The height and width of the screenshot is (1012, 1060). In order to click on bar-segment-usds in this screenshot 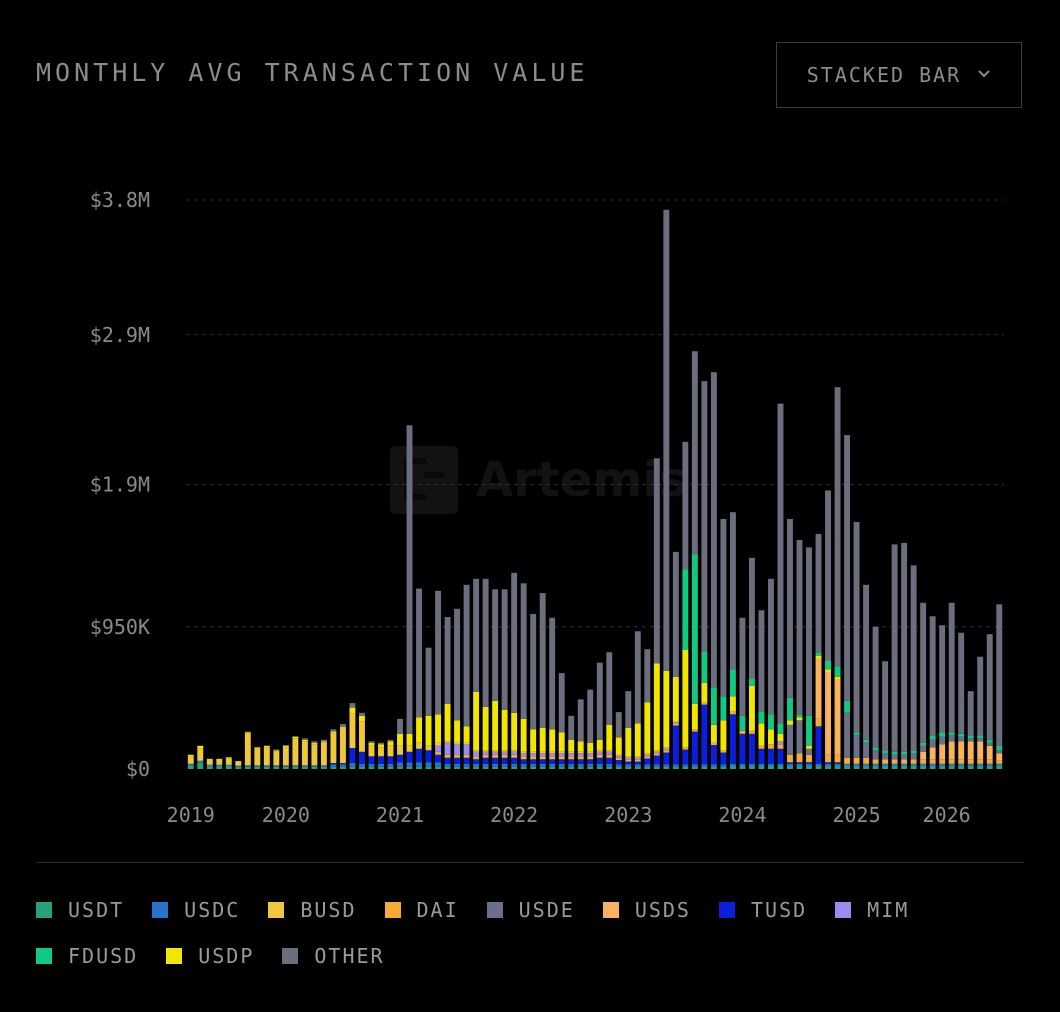, I will do `click(980, 750)`.